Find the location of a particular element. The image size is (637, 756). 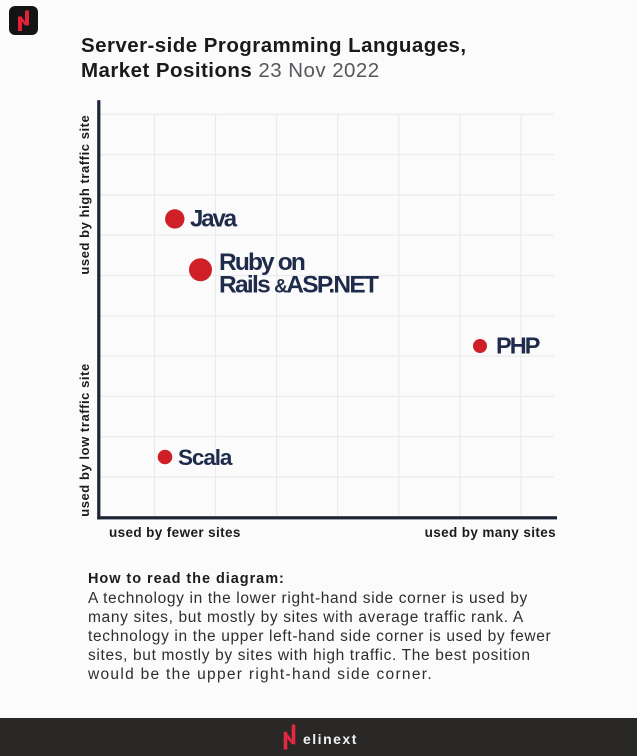

svg-text: Scala is located at coordinates (205, 457).